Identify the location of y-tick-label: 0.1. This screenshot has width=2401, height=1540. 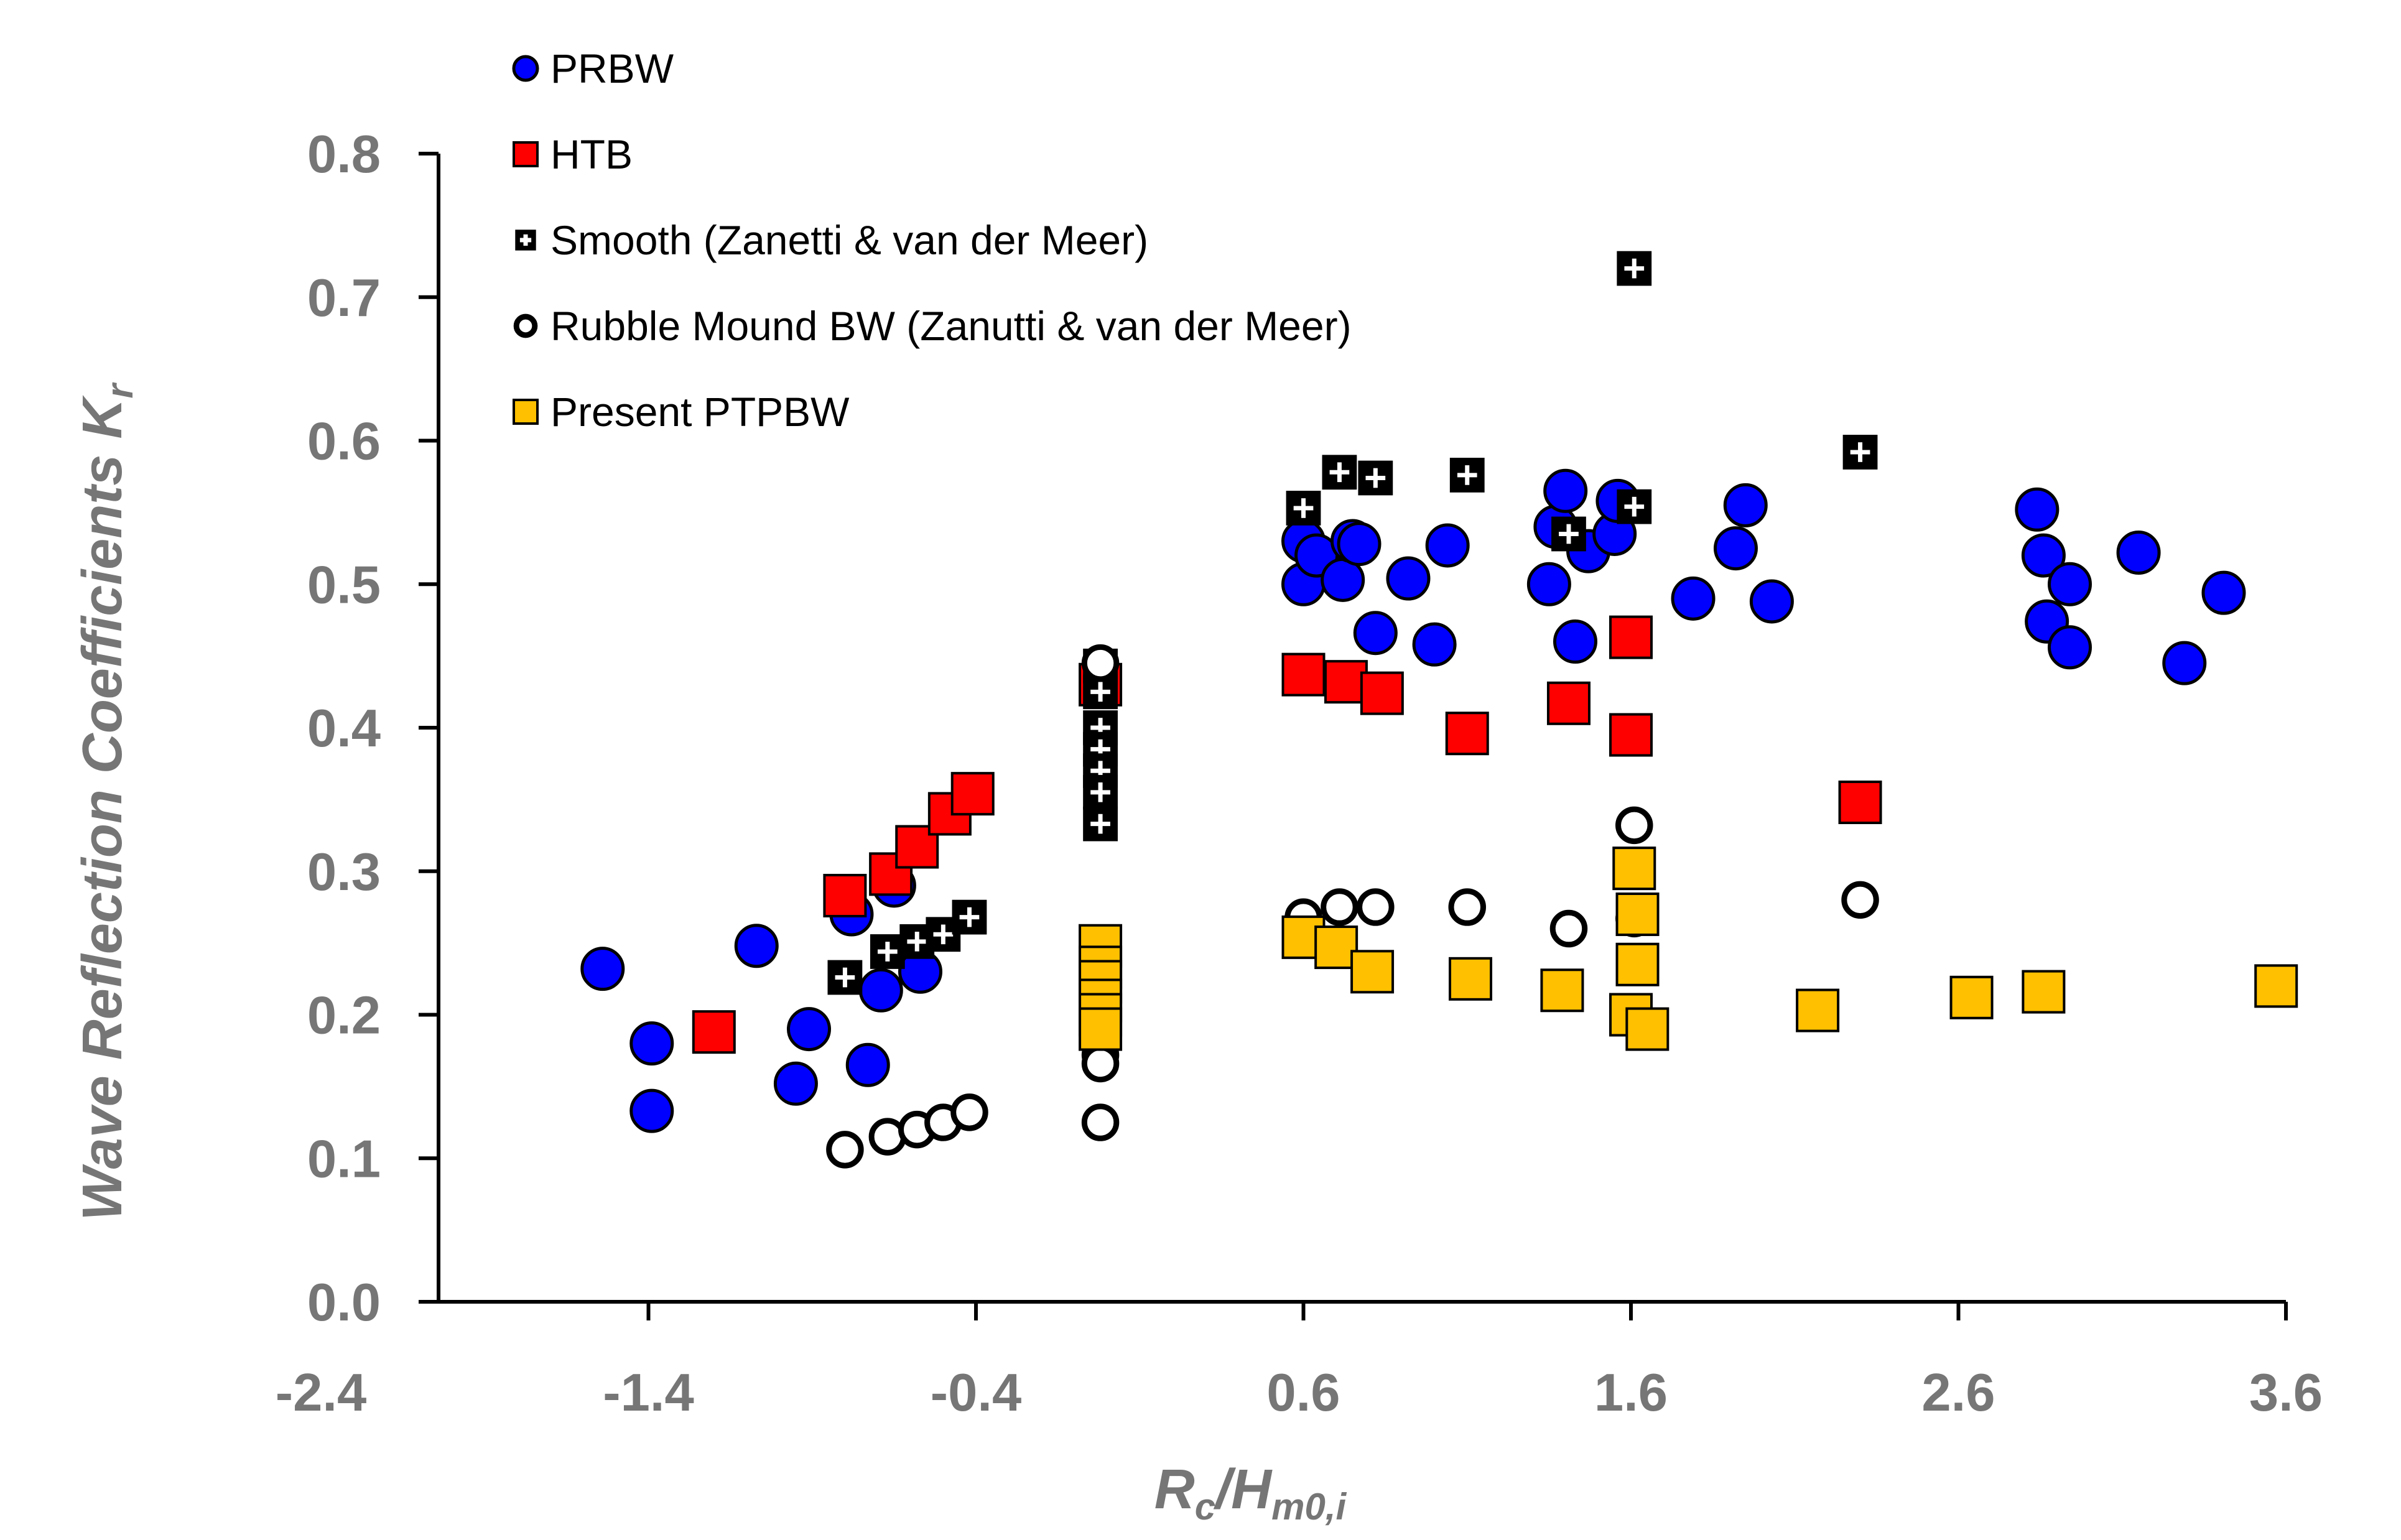
(344, 1159).